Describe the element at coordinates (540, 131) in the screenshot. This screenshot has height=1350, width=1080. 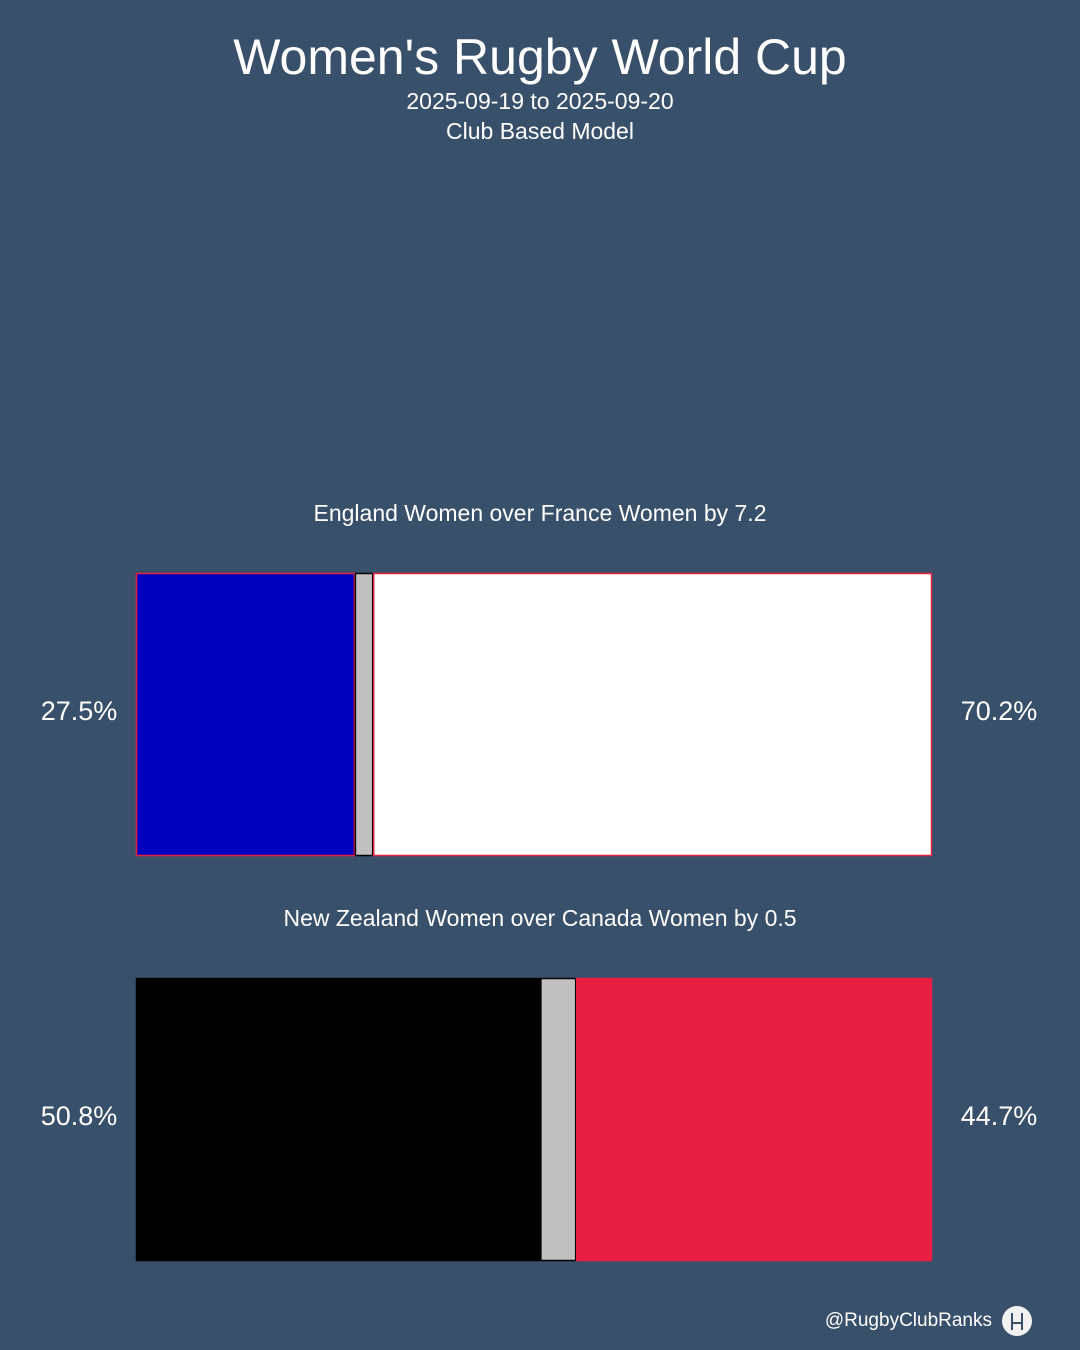
I see `model-name: Club Based Model` at that location.